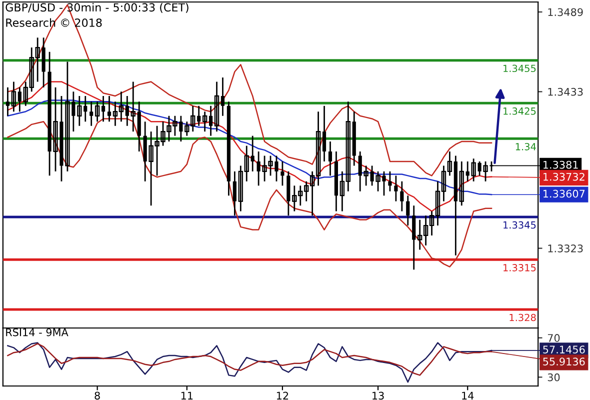  I want to click on x-tick-label: 11, so click(187, 396).